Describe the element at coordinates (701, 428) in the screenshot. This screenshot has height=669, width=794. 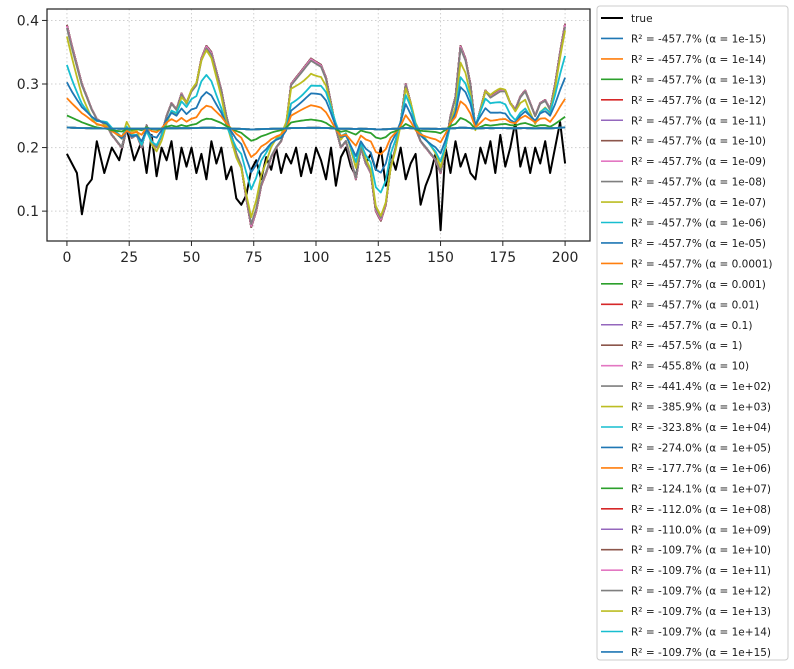
I see `legend-entry-label: R² = -323.8% (α = 1e+04)` at that location.